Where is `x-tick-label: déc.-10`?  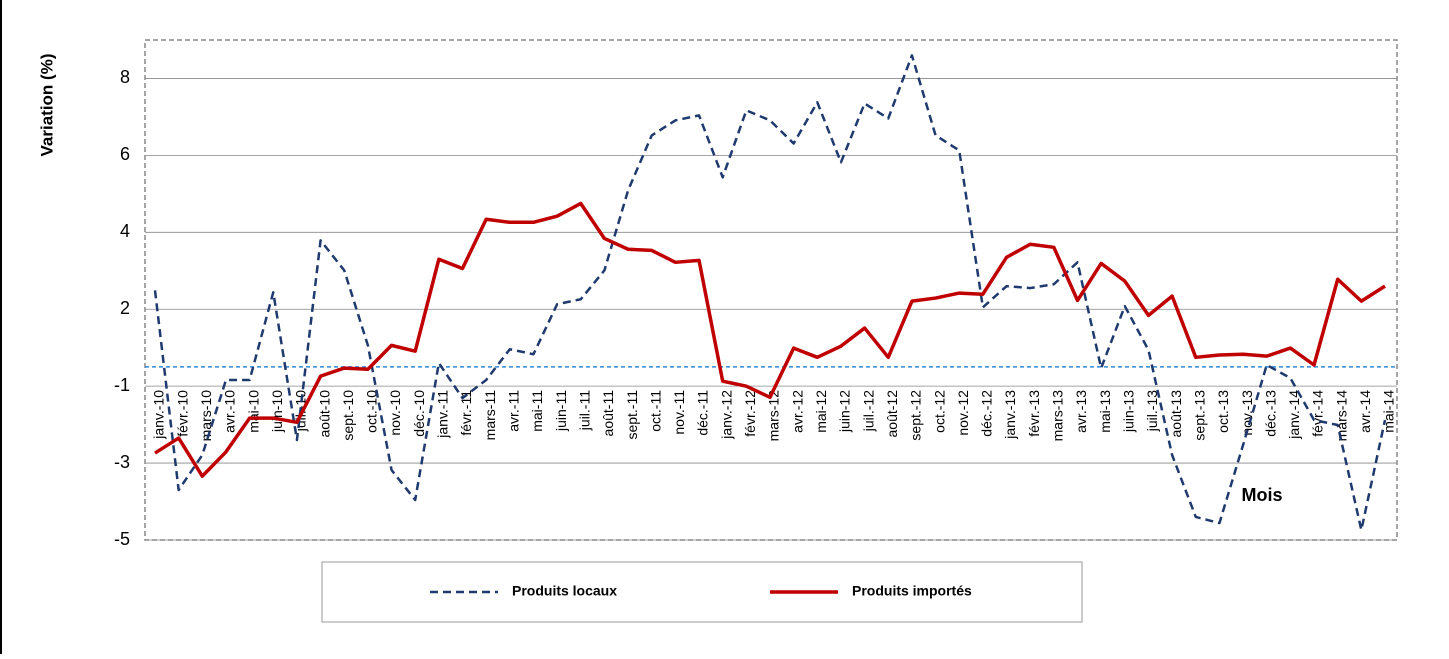 x-tick-label: déc.-10 is located at coordinates (419, 413).